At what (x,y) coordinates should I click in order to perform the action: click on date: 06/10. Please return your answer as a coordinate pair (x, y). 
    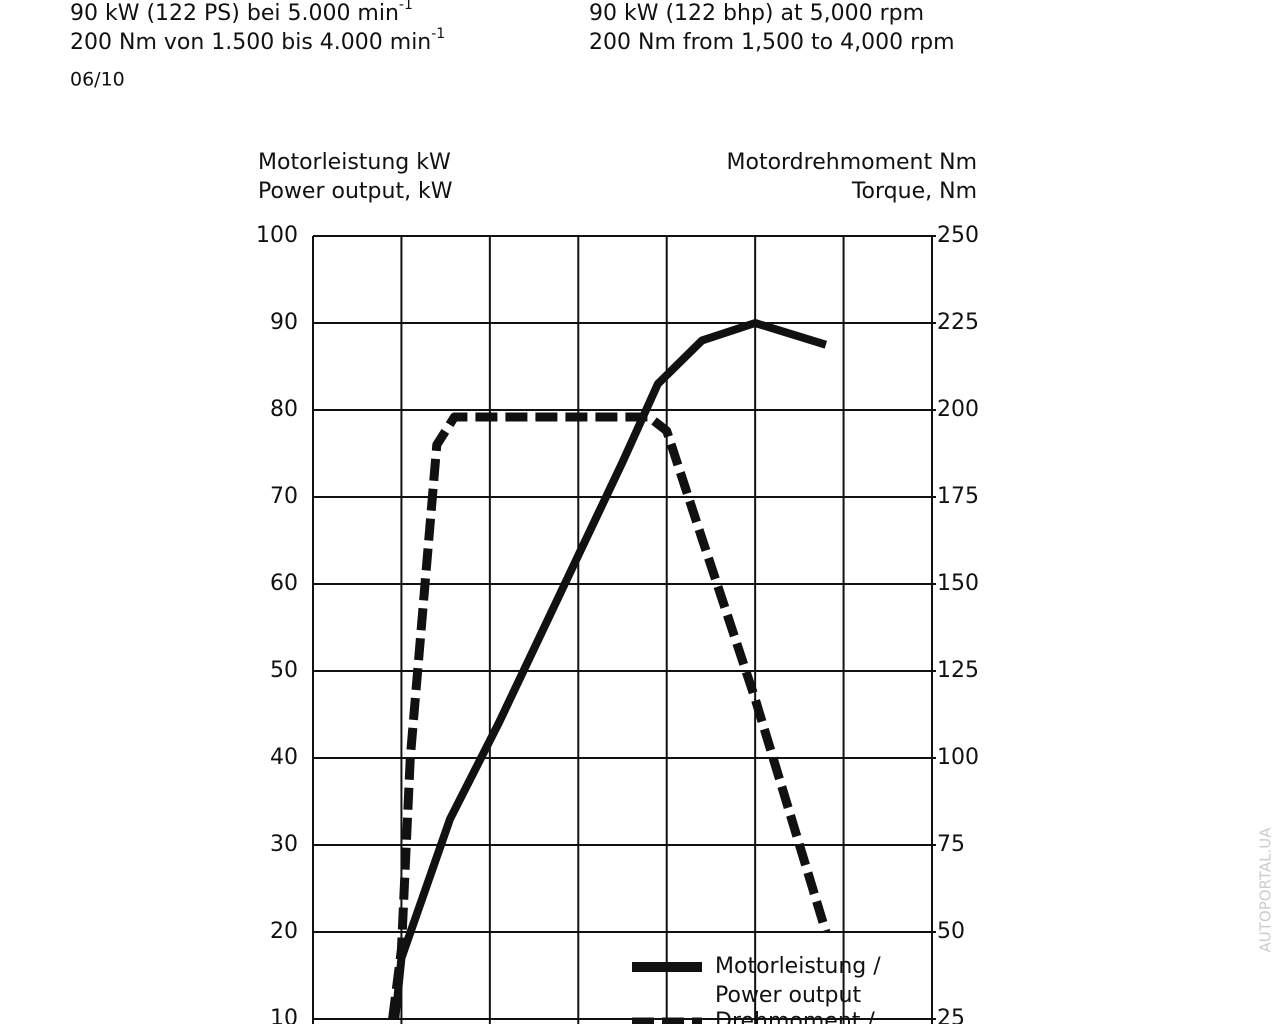
    Looking at the image, I should click on (97, 80).